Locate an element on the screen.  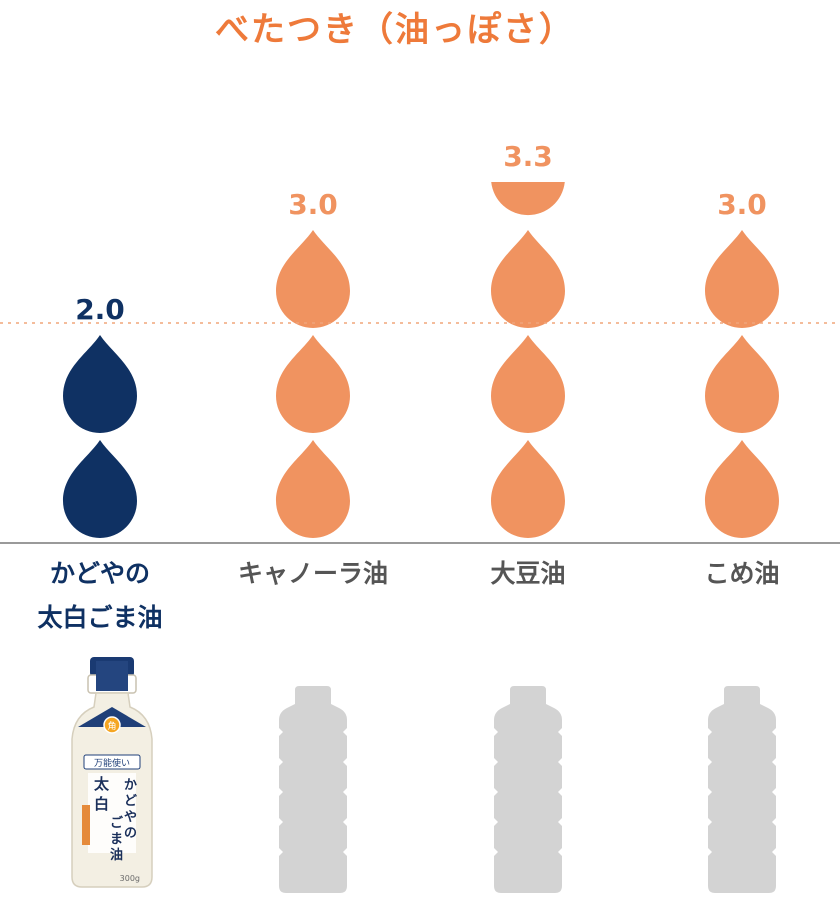
product-badge-text: 万能使い is located at coordinates (112, 763).